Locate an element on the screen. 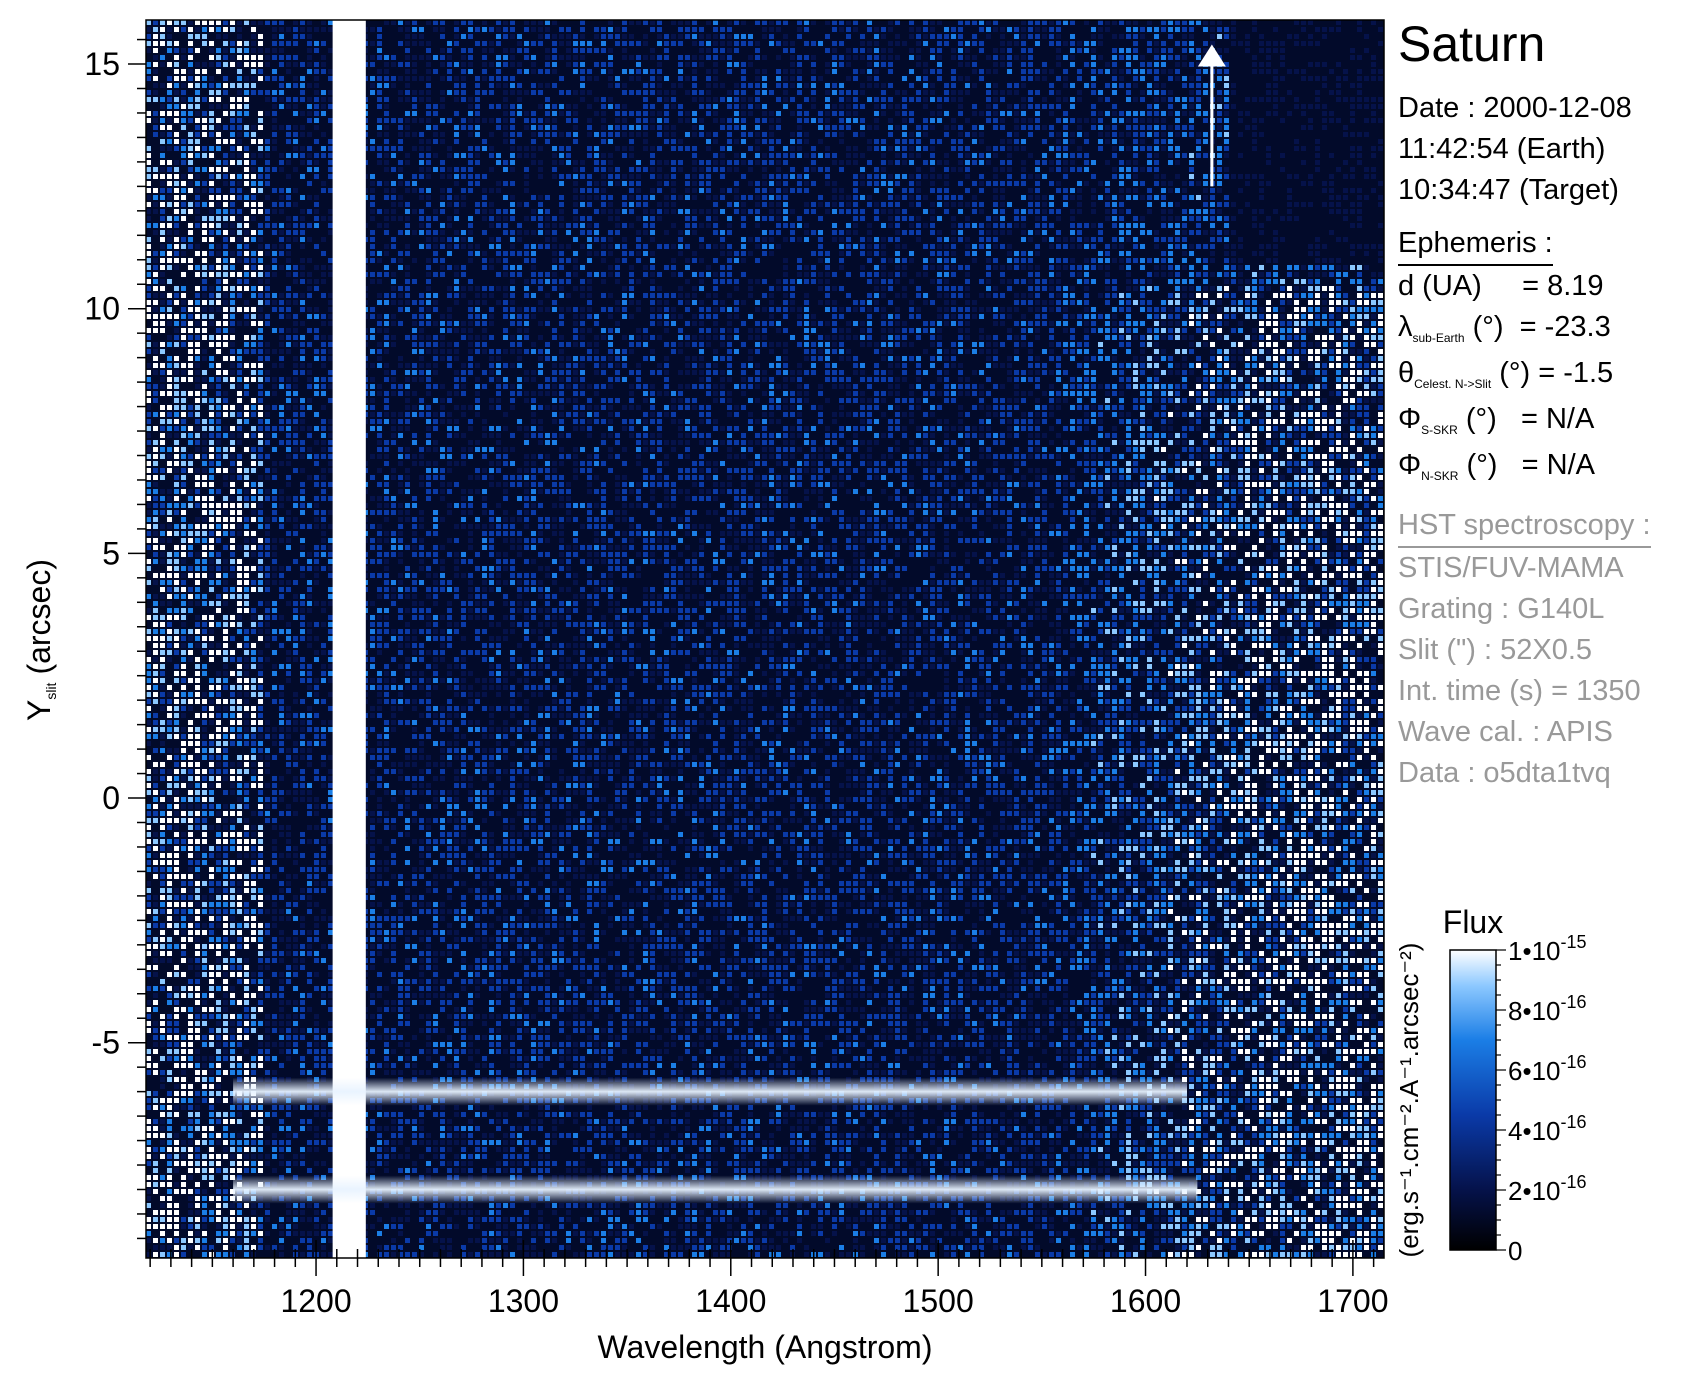  phi-n-unit: (°) is located at coordinates (1482, 465).